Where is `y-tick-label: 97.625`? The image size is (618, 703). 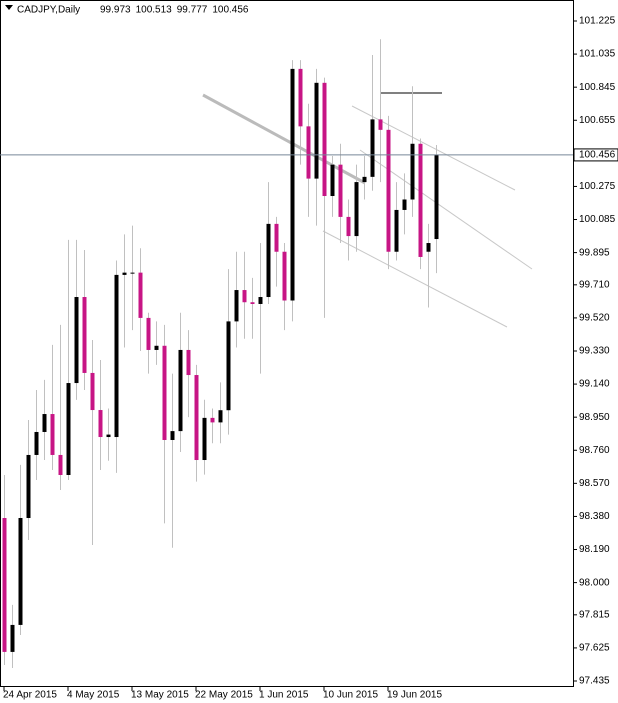 y-tick-label: 97.625 is located at coordinates (594, 648).